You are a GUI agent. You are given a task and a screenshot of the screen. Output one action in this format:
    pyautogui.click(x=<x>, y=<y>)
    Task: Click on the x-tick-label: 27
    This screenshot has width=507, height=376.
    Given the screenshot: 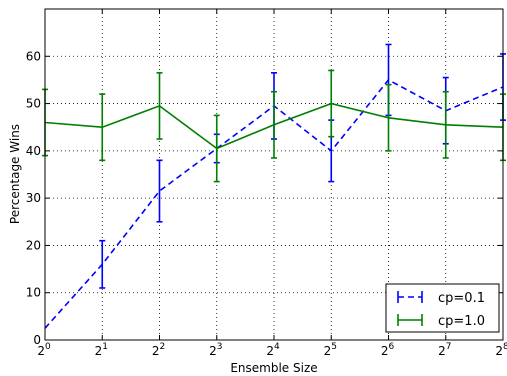 What is the action you would take?
    pyautogui.click(x=444, y=350)
    